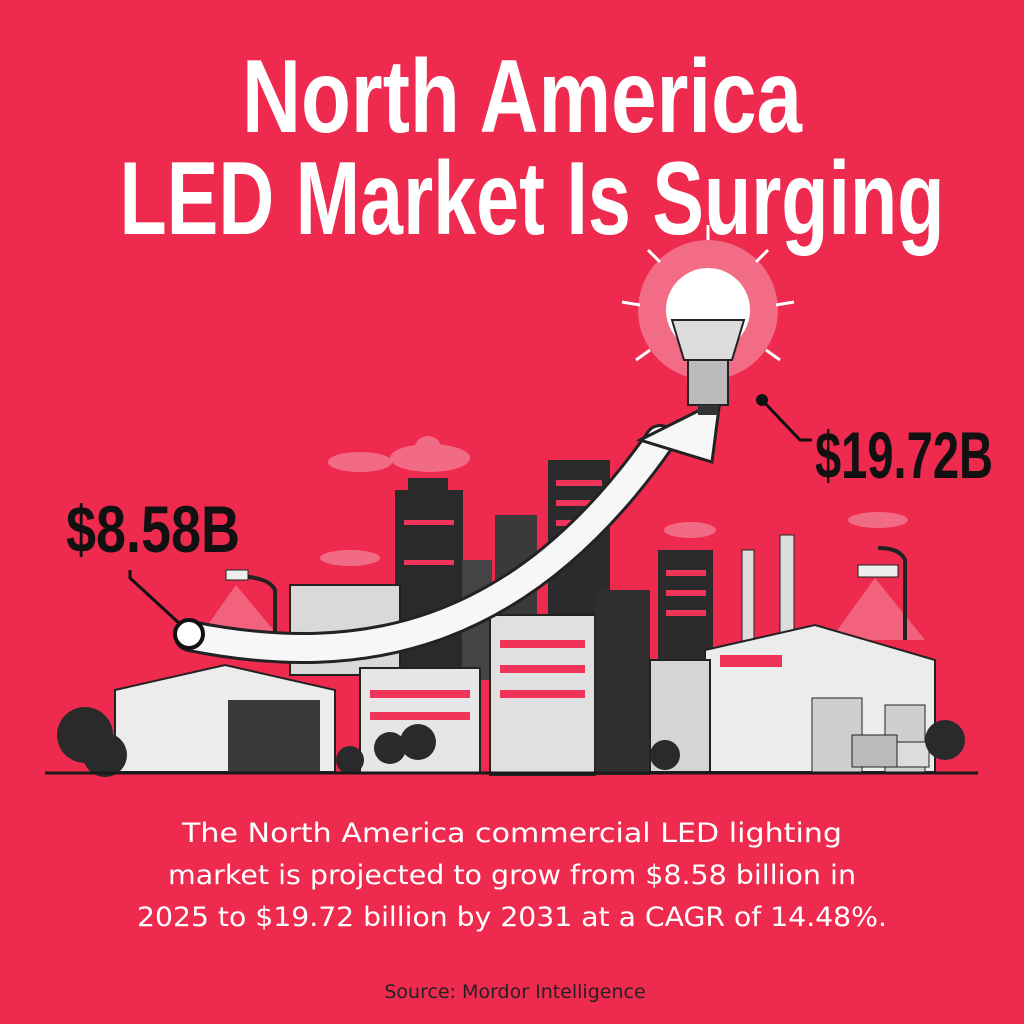 The image size is (1024, 1024). What do you see at coordinates (514, 992) in the screenshot?
I see `source: Source: Mordor Intelligence` at bounding box center [514, 992].